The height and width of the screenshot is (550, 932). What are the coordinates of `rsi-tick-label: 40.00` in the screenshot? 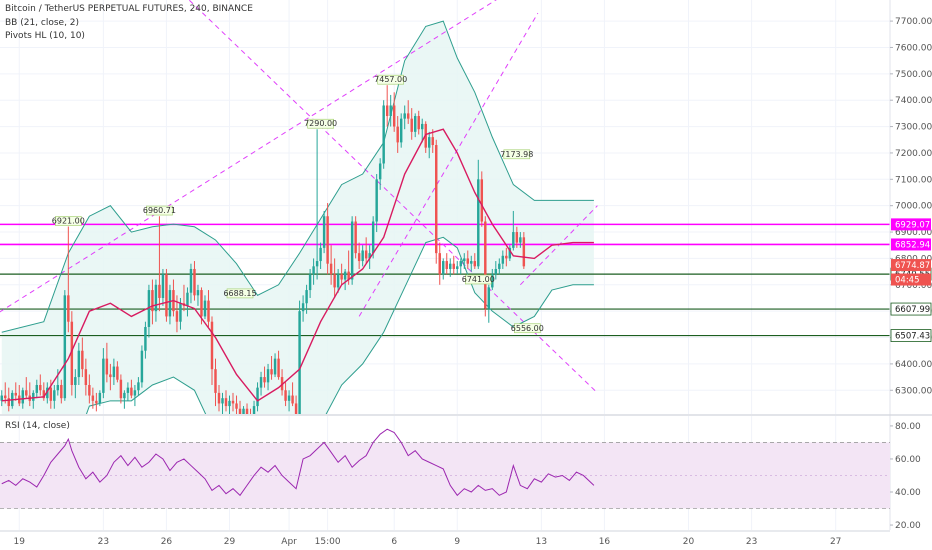 It's located at (908, 493).